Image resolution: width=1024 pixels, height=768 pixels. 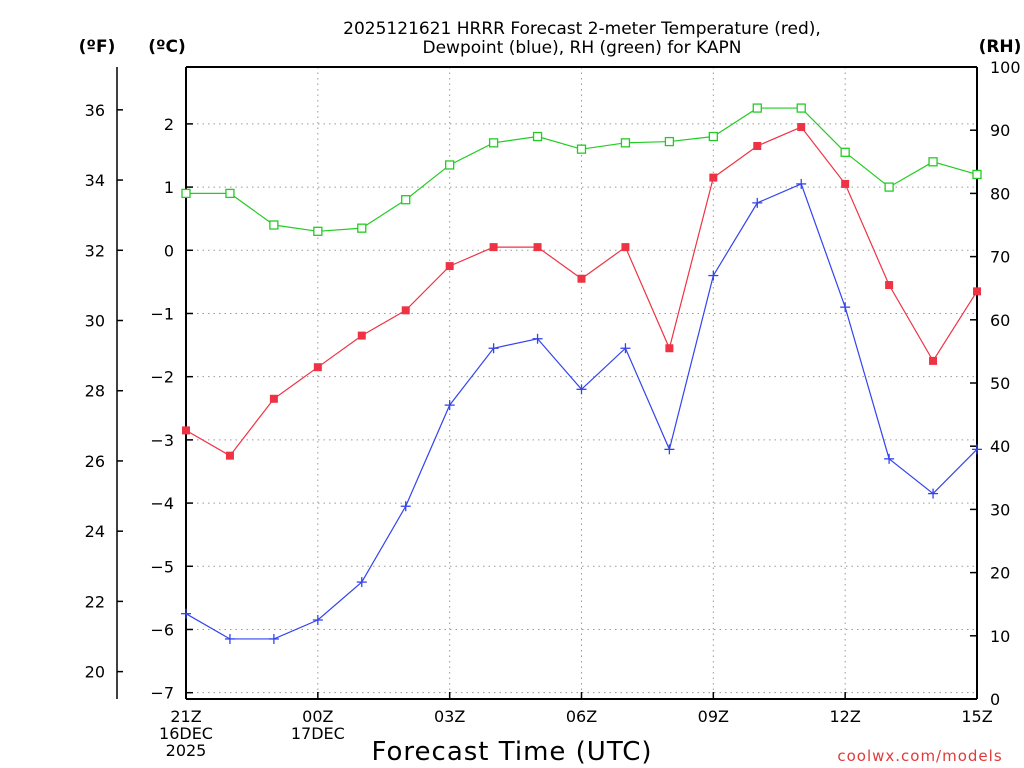 I want to click on celsius-tick-label: 2, so click(x=169, y=124).